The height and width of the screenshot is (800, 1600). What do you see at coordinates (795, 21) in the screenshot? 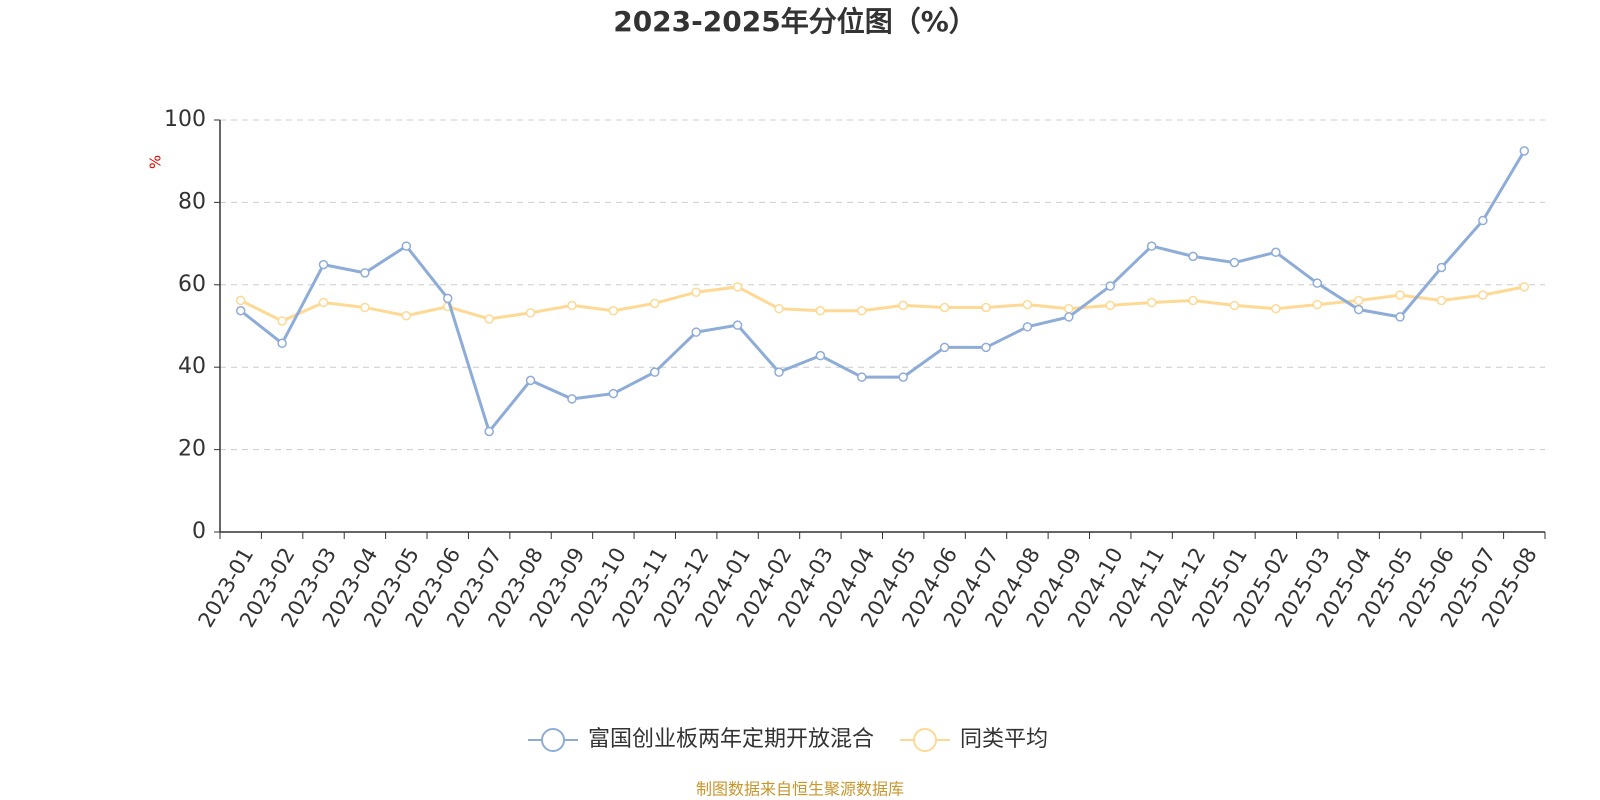
I see `chart-title: 2023-2025年分位图（%）` at bounding box center [795, 21].